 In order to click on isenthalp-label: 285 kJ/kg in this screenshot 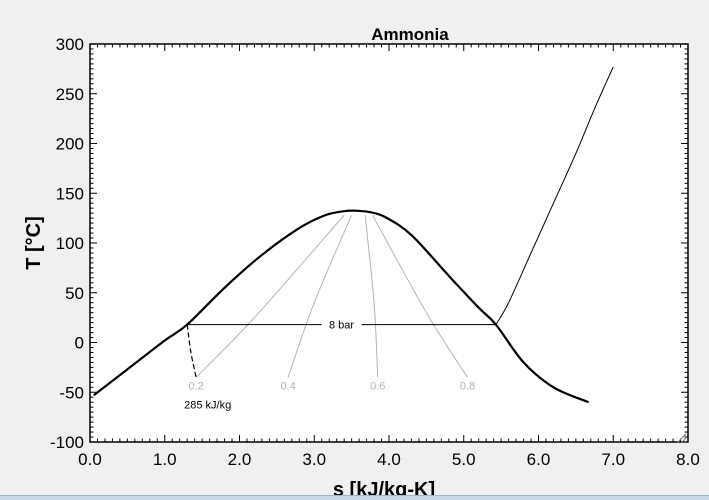, I will do `click(207, 405)`.